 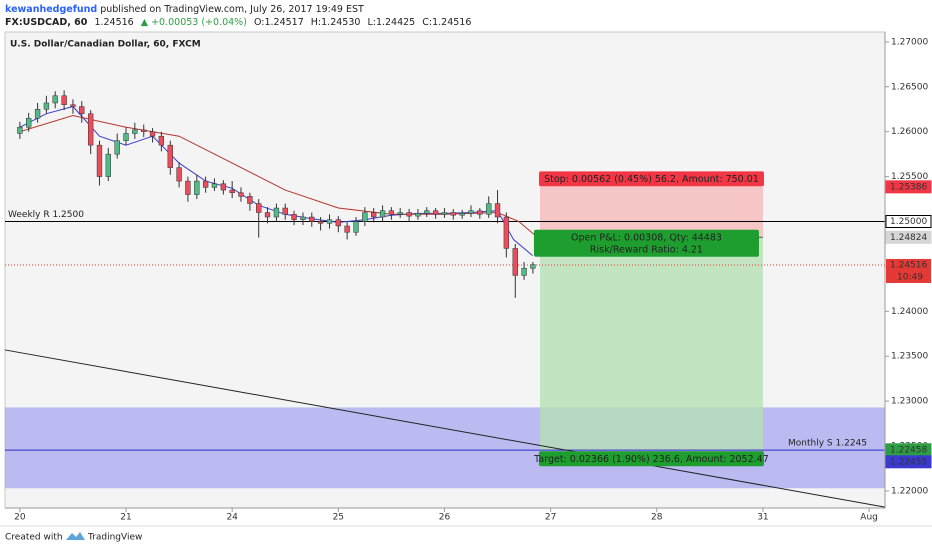 I want to click on author: kewanhedgefund, so click(x=51, y=9).